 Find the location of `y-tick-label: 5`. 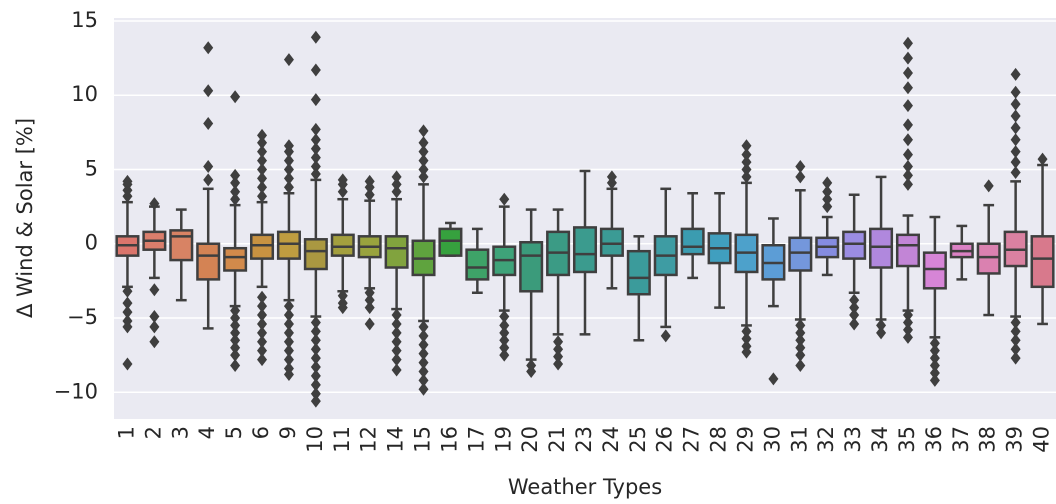

y-tick-label: 5 is located at coordinates (91, 168).